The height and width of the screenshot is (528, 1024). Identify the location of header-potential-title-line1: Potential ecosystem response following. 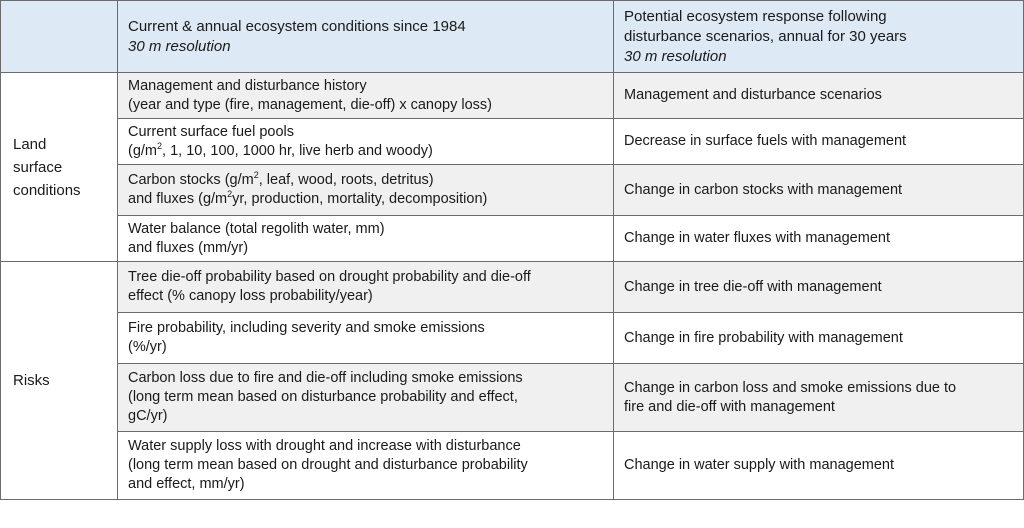
(755, 16).